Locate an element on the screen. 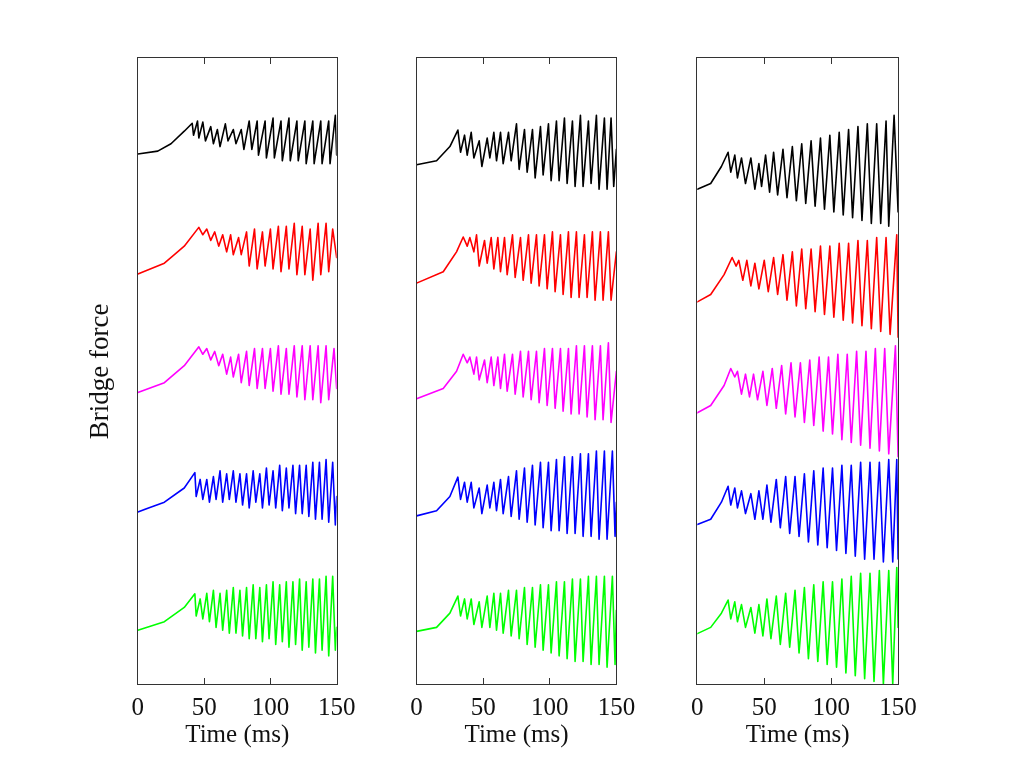 This screenshot has width=1024, height=768. y-axis-title: Bridge force is located at coordinates (98, 371).